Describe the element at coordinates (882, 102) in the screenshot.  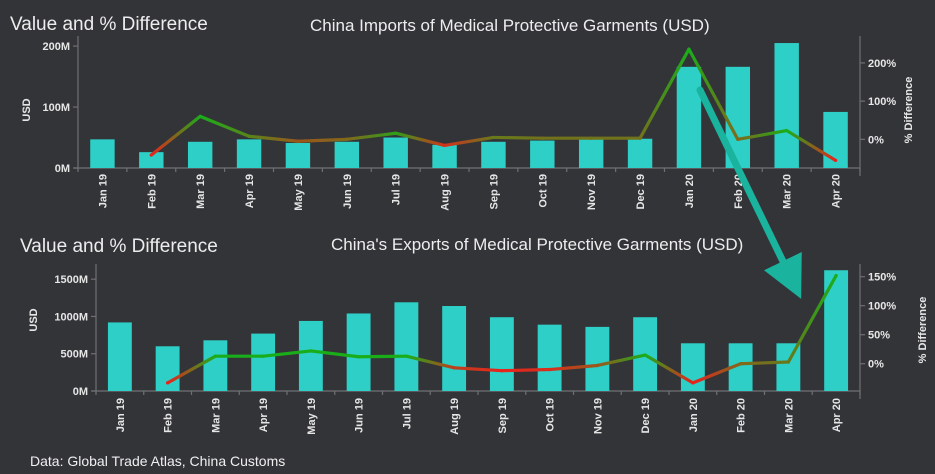
I see `y2-tick-label: 100%` at that location.